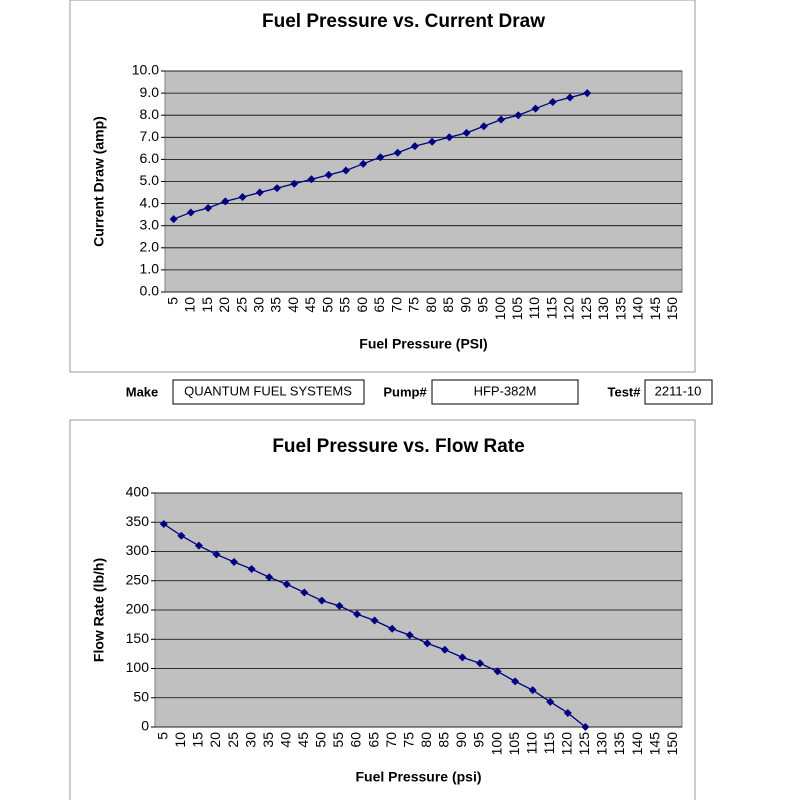  I want to click on y-tick-label: 350, so click(138, 521).